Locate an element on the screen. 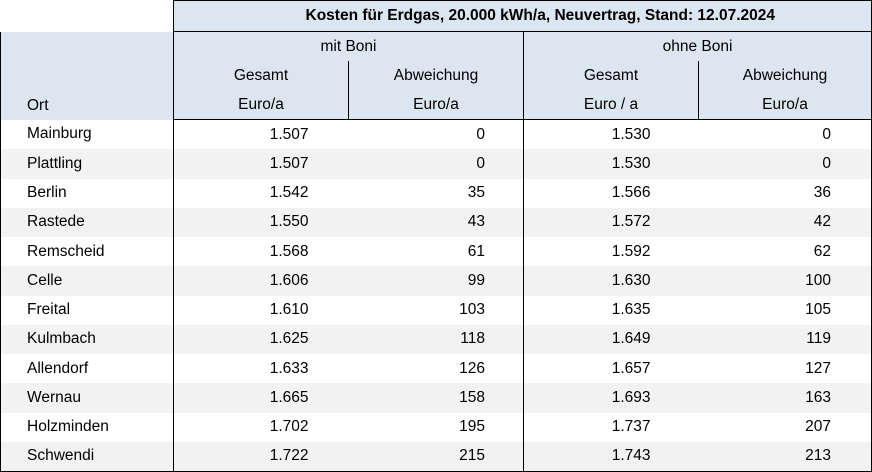 The height and width of the screenshot is (472, 872). cell-ohne-gesamt: 1.566 is located at coordinates (611, 193).